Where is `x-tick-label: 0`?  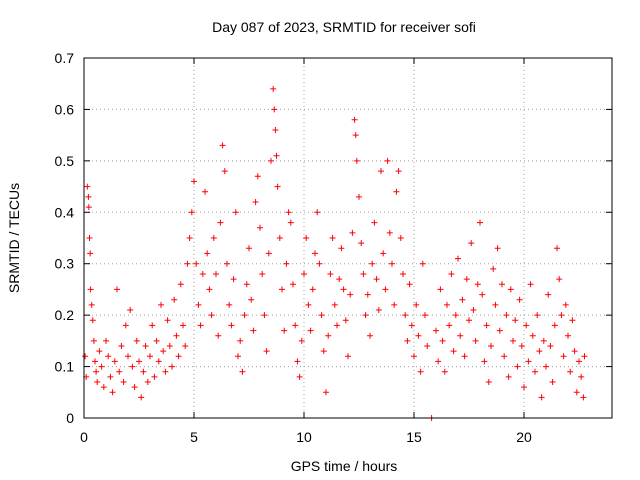
x-tick-label: 0 is located at coordinates (84, 437).